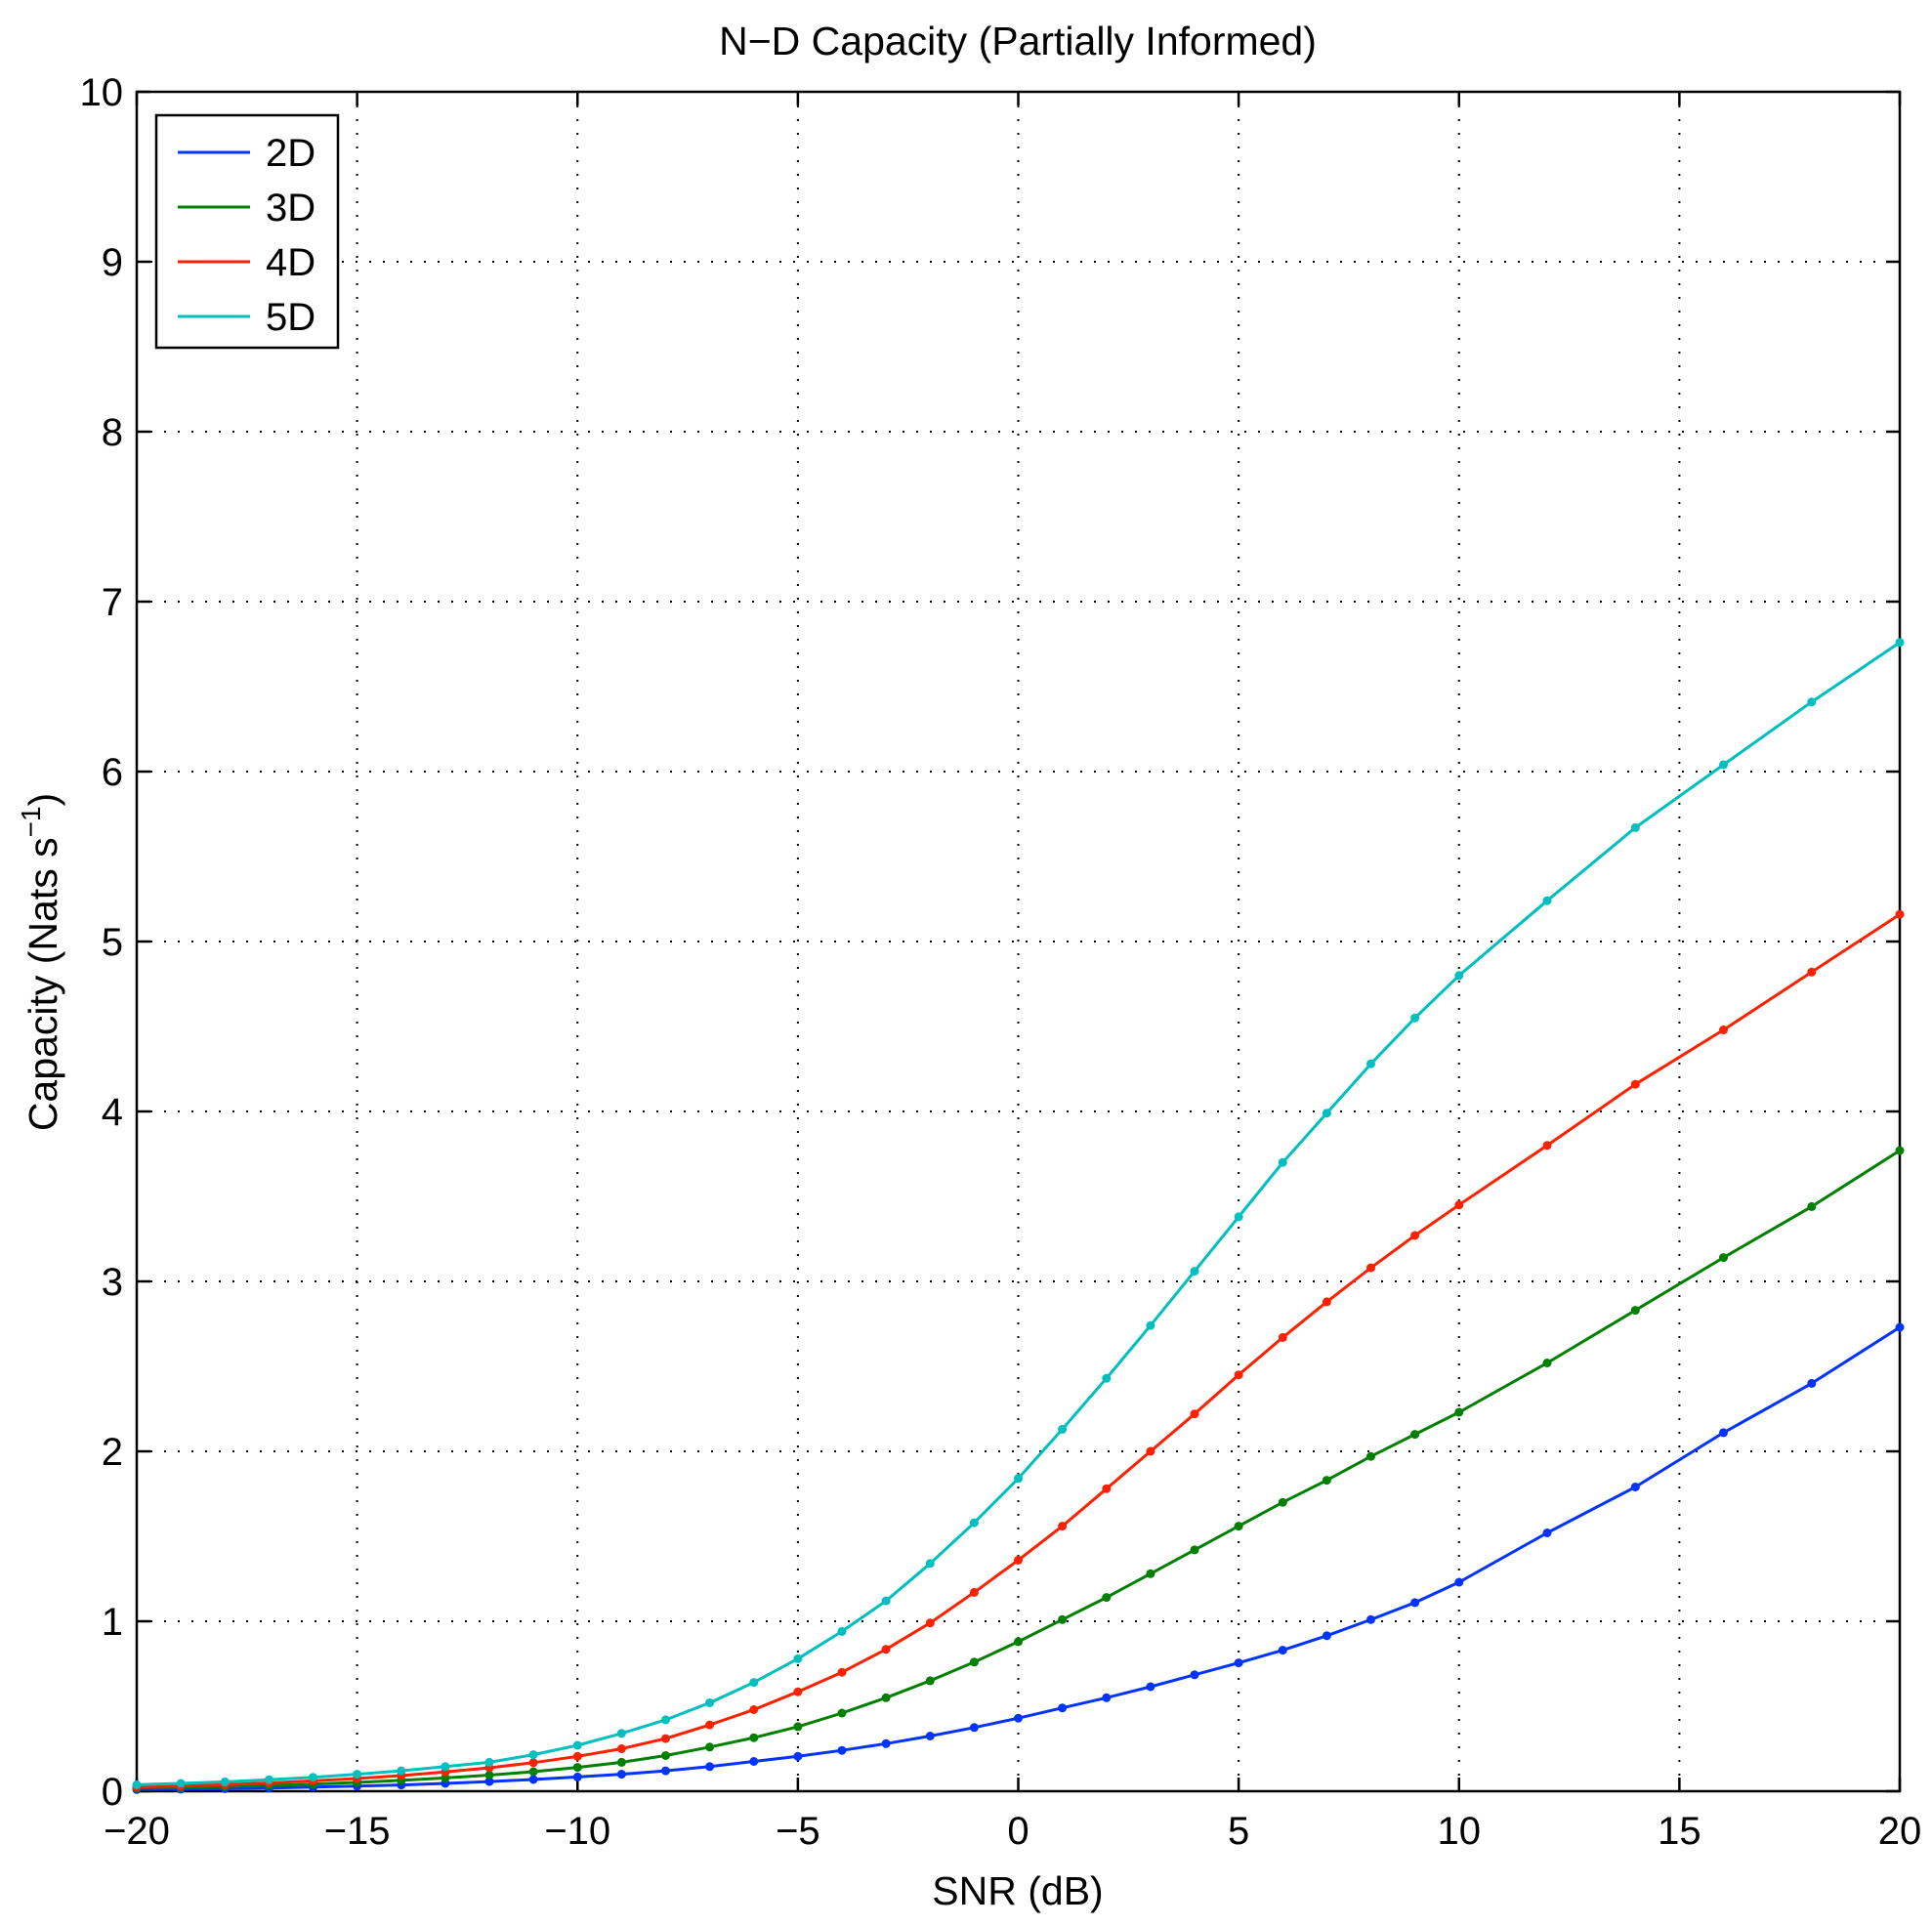 The height and width of the screenshot is (1926, 1932). What do you see at coordinates (112, 1452) in the screenshot?
I see `y-tick-label: 2` at bounding box center [112, 1452].